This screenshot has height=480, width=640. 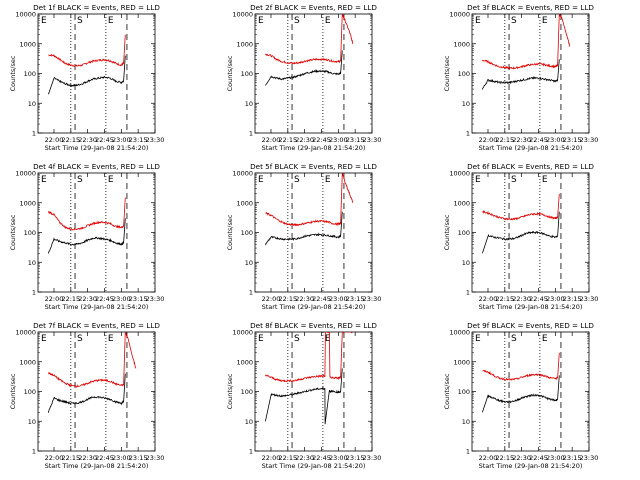 What do you see at coordinates (313, 166) in the screenshot?
I see `chart-title: Det 5f BLACK = Events, RED = LLD` at bounding box center [313, 166].